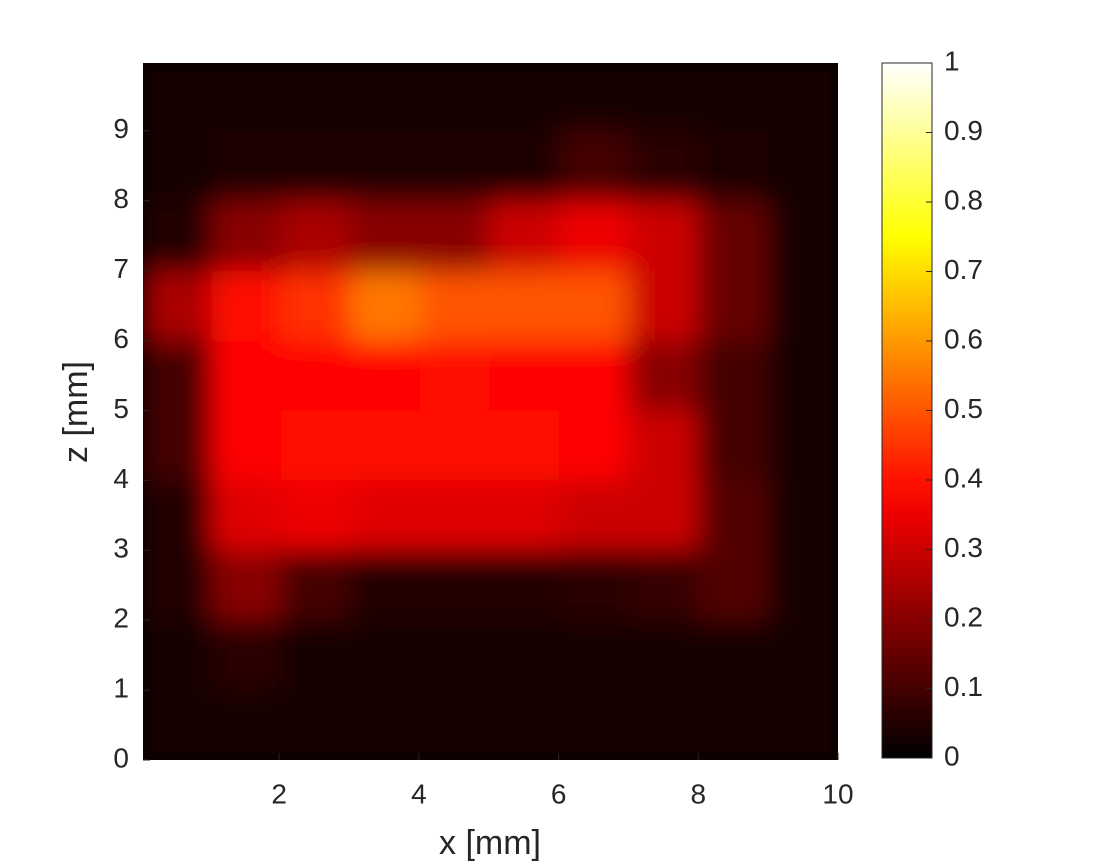 This screenshot has width=1104, height=866. Describe the element at coordinates (952, 60) in the screenshot. I see `colorbar-tick-label: 1` at that location.